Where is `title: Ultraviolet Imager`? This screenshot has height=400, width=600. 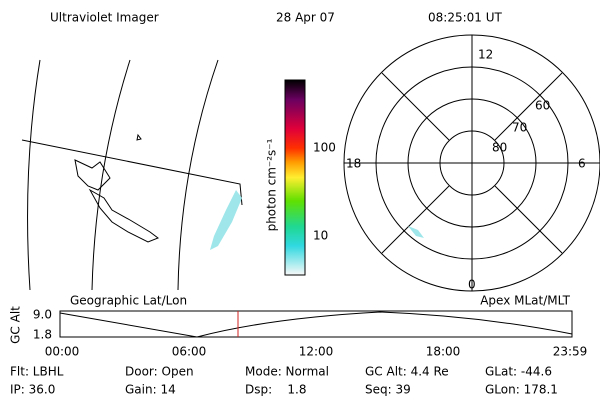 title: Ultraviolet Imager is located at coordinates (104, 18).